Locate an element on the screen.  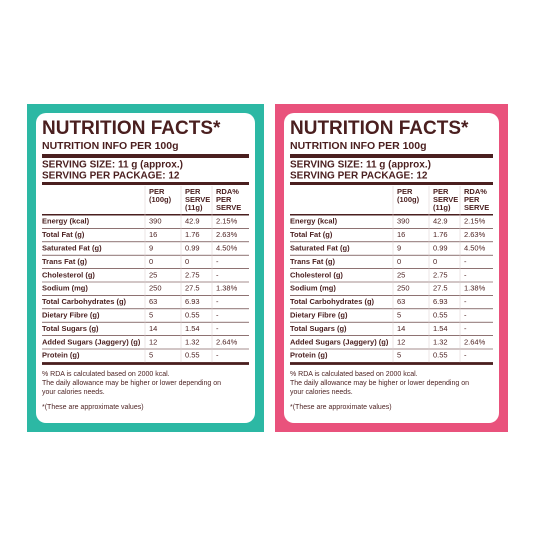
nutrient-name: Sodium (mg) is located at coordinates (65, 288).